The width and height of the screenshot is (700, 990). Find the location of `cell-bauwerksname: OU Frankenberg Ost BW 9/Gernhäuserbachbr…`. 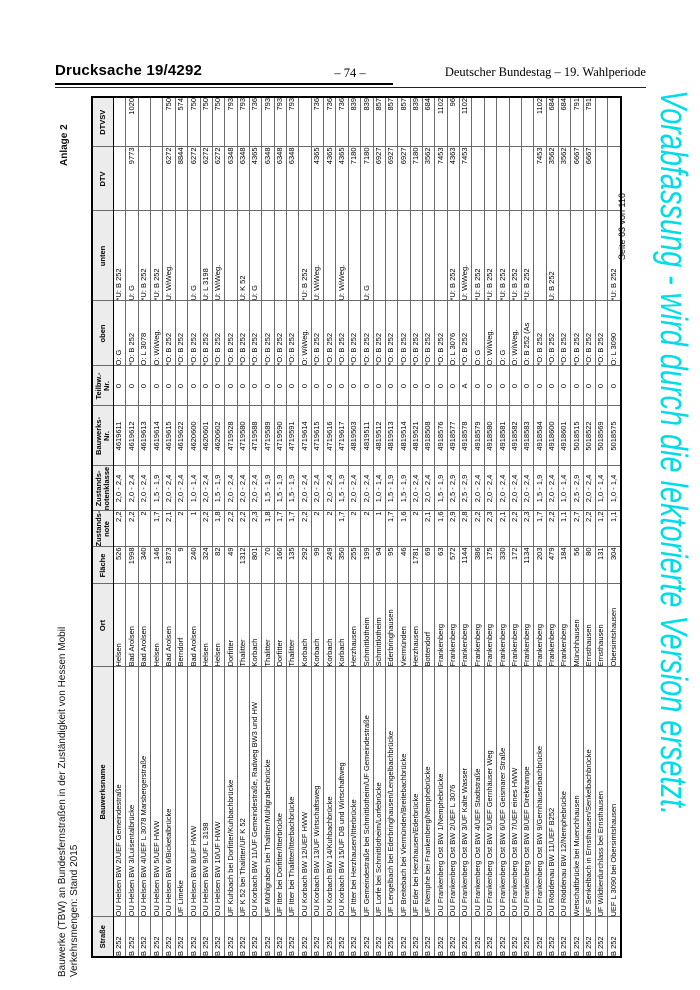

cell-bauwerksname: OU Frankenberg Ost BW 9/Gernhäuserbachbr… is located at coordinates (540, 792).